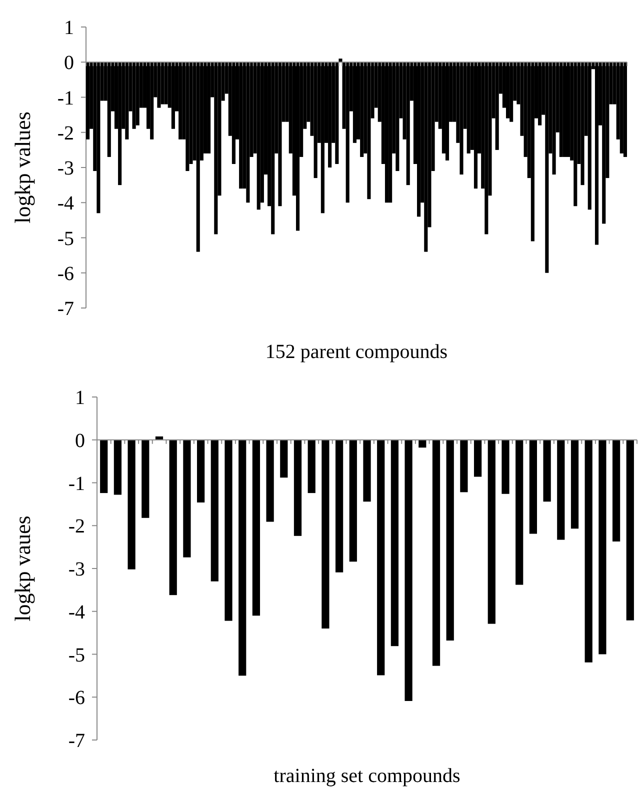 This screenshot has width=639, height=794. I want to click on y-axis-title: logkp values, so click(22, 168).